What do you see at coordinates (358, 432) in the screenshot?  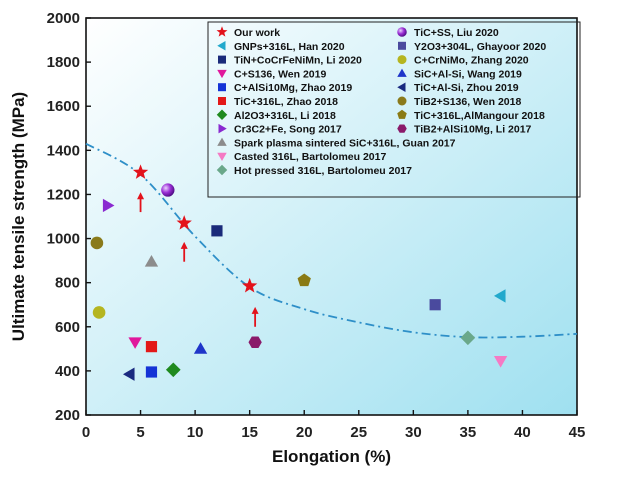 I see `x-tick-label: 25` at bounding box center [358, 432].